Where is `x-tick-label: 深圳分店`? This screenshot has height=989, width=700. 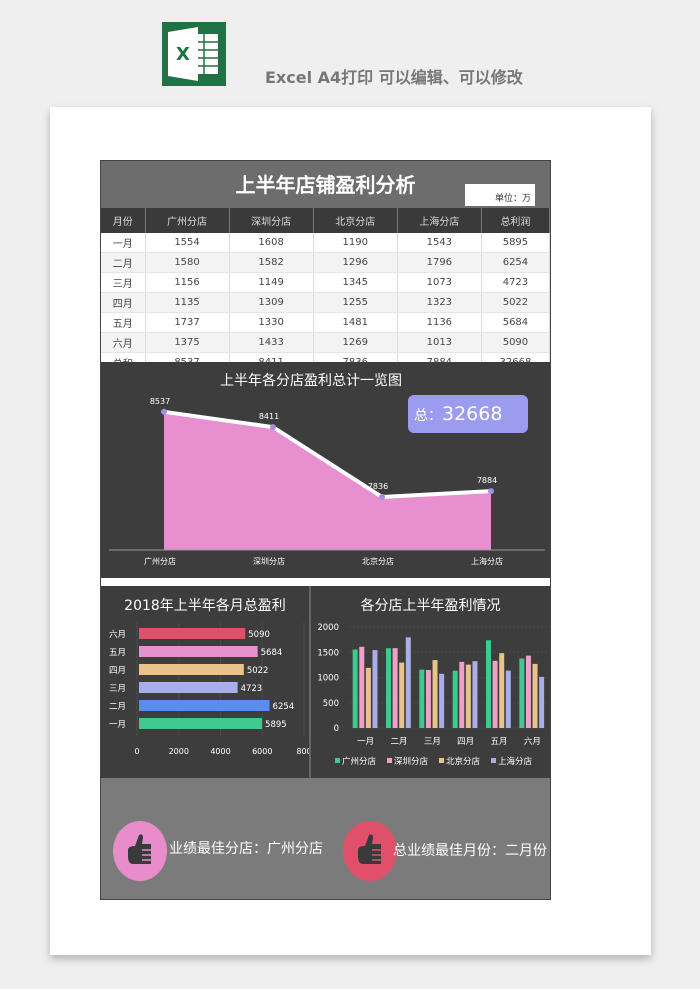 x-tick-label: 深圳分店 is located at coordinates (269, 561).